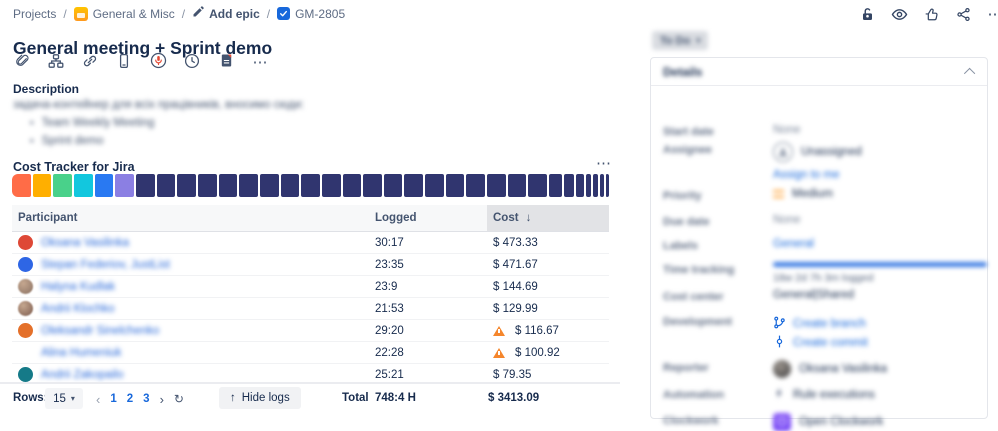  What do you see at coordinates (22, 62) in the screenshot?
I see `attachment-button` at bounding box center [22, 62].